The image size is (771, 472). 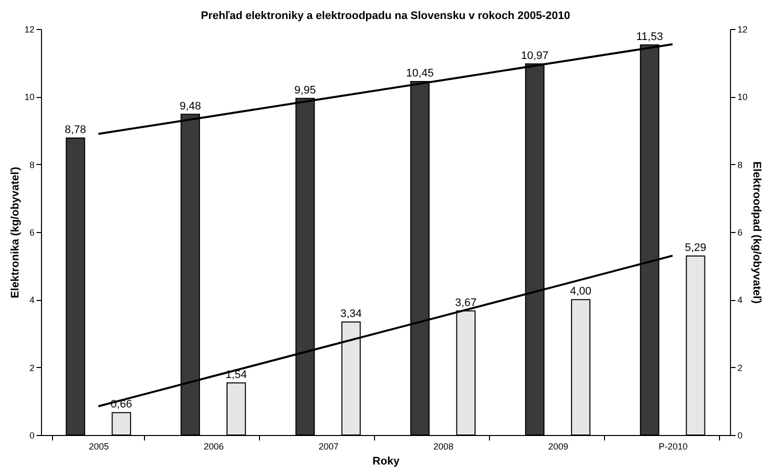 What do you see at coordinates (29, 97) in the screenshot?
I see `y-tick-label: 10` at bounding box center [29, 97].